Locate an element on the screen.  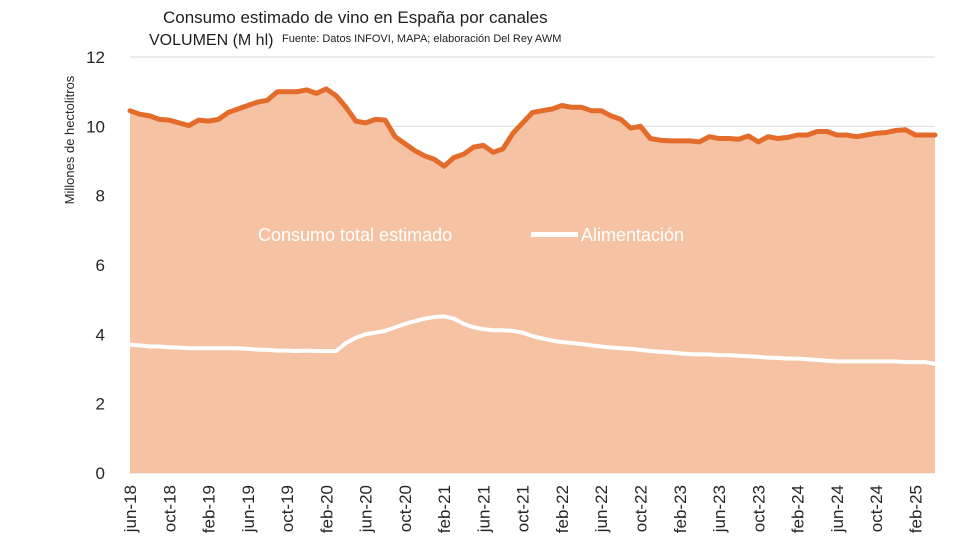
x-tick-label: jun-22 is located at coordinates (601, 509).